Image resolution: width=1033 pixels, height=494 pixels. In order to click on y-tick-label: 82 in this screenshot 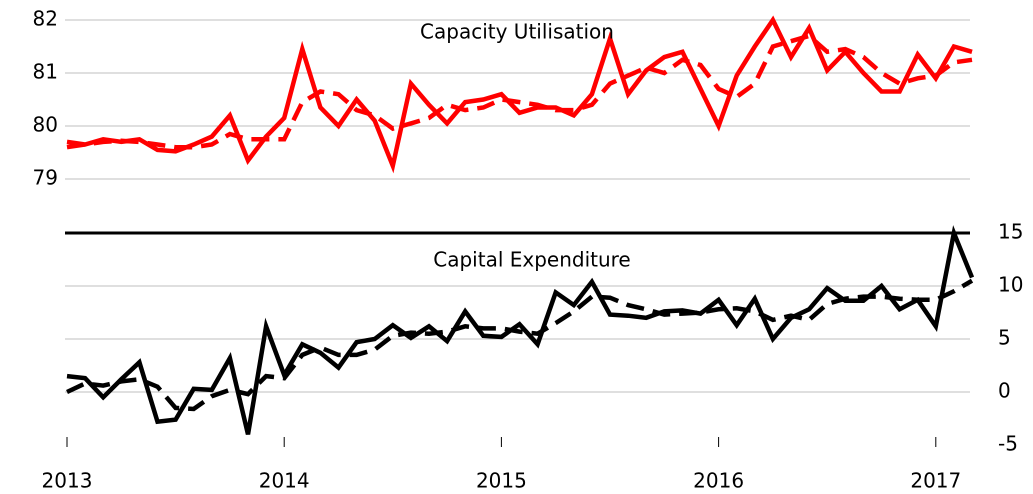, I will do `click(45, 19)`.